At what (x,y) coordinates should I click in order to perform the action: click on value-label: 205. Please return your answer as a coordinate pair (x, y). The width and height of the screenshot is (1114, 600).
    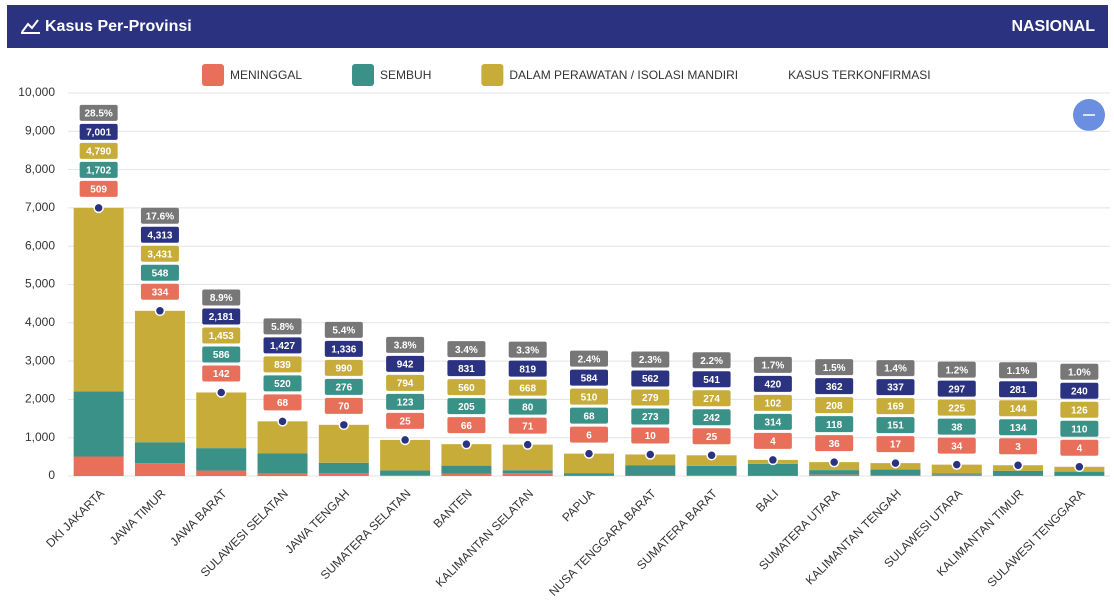
    Looking at the image, I should click on (466, 407).